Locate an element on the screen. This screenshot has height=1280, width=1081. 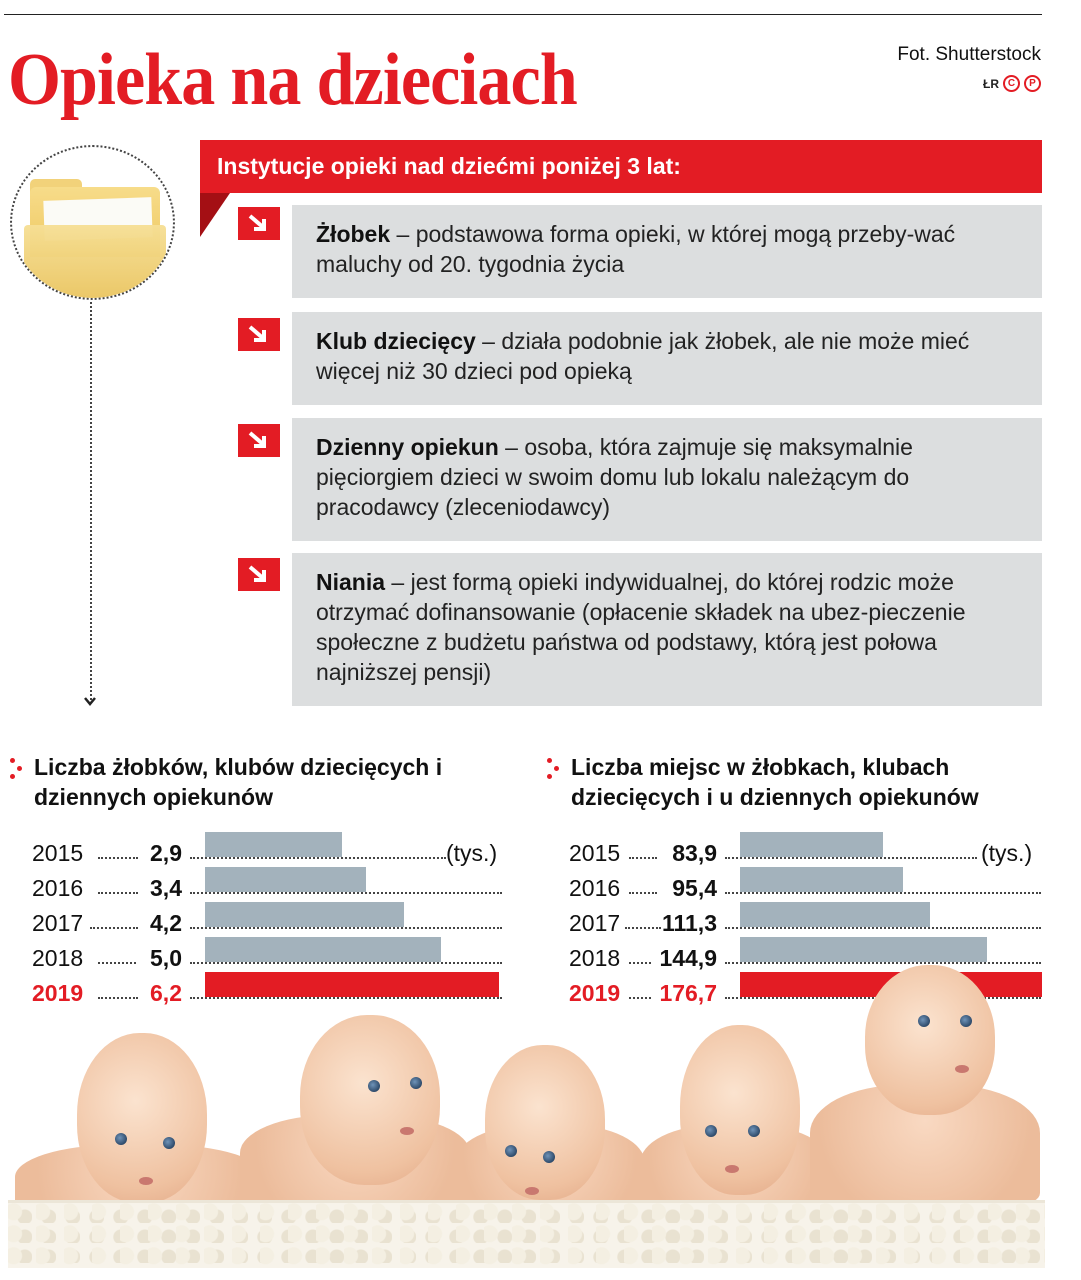
credit-sub: ŁR C P is located at coordinates (1012, 83).